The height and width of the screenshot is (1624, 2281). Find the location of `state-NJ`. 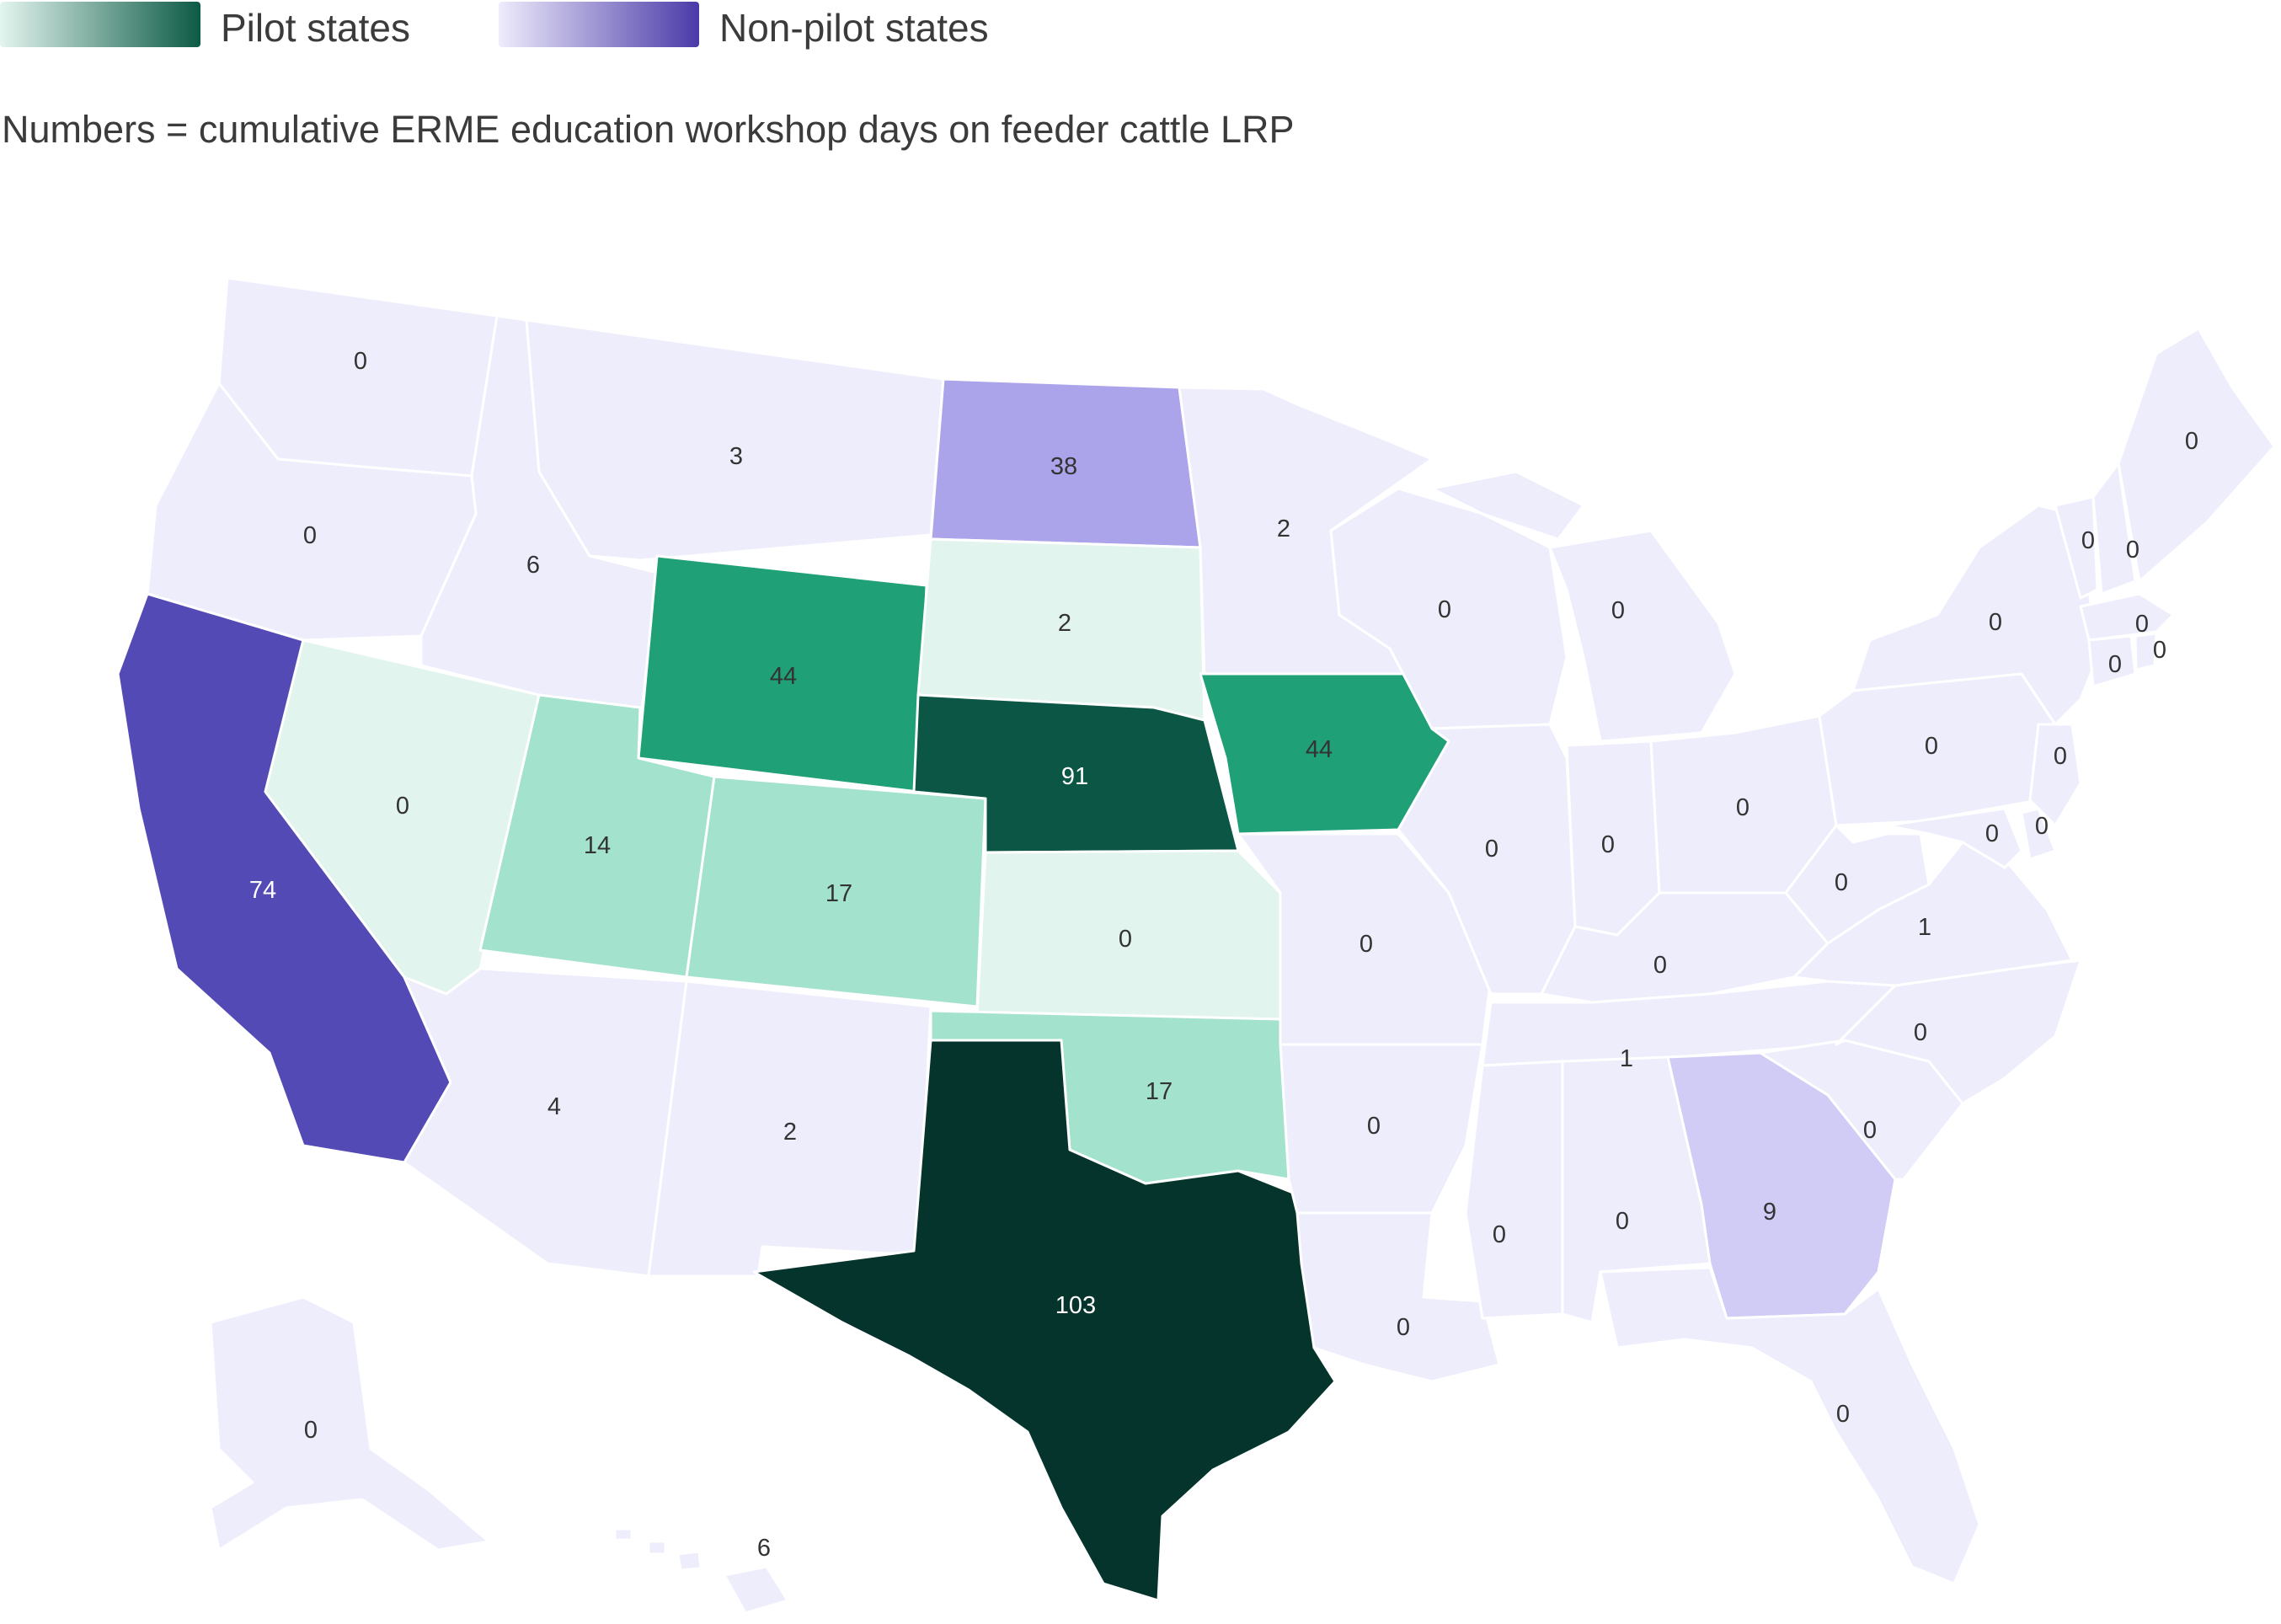

state-NJ is located at coordinates (2055, 775).